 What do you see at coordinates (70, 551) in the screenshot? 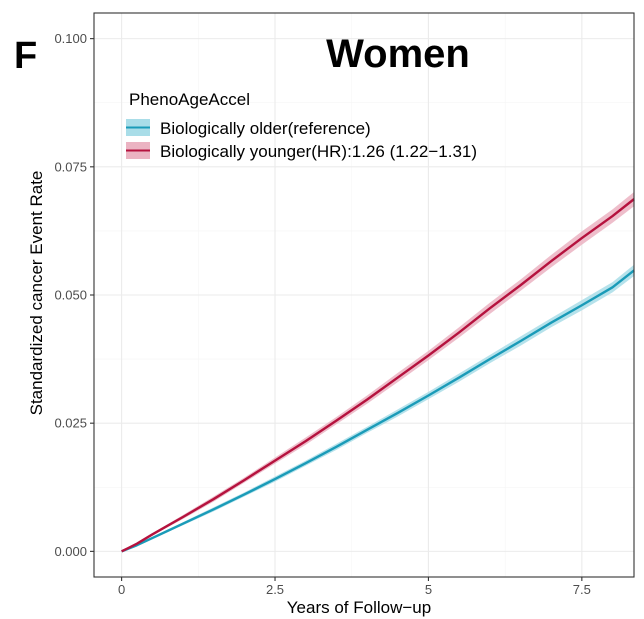
I see `y-tick-label: 0.000` at bounding box center [70, 551].